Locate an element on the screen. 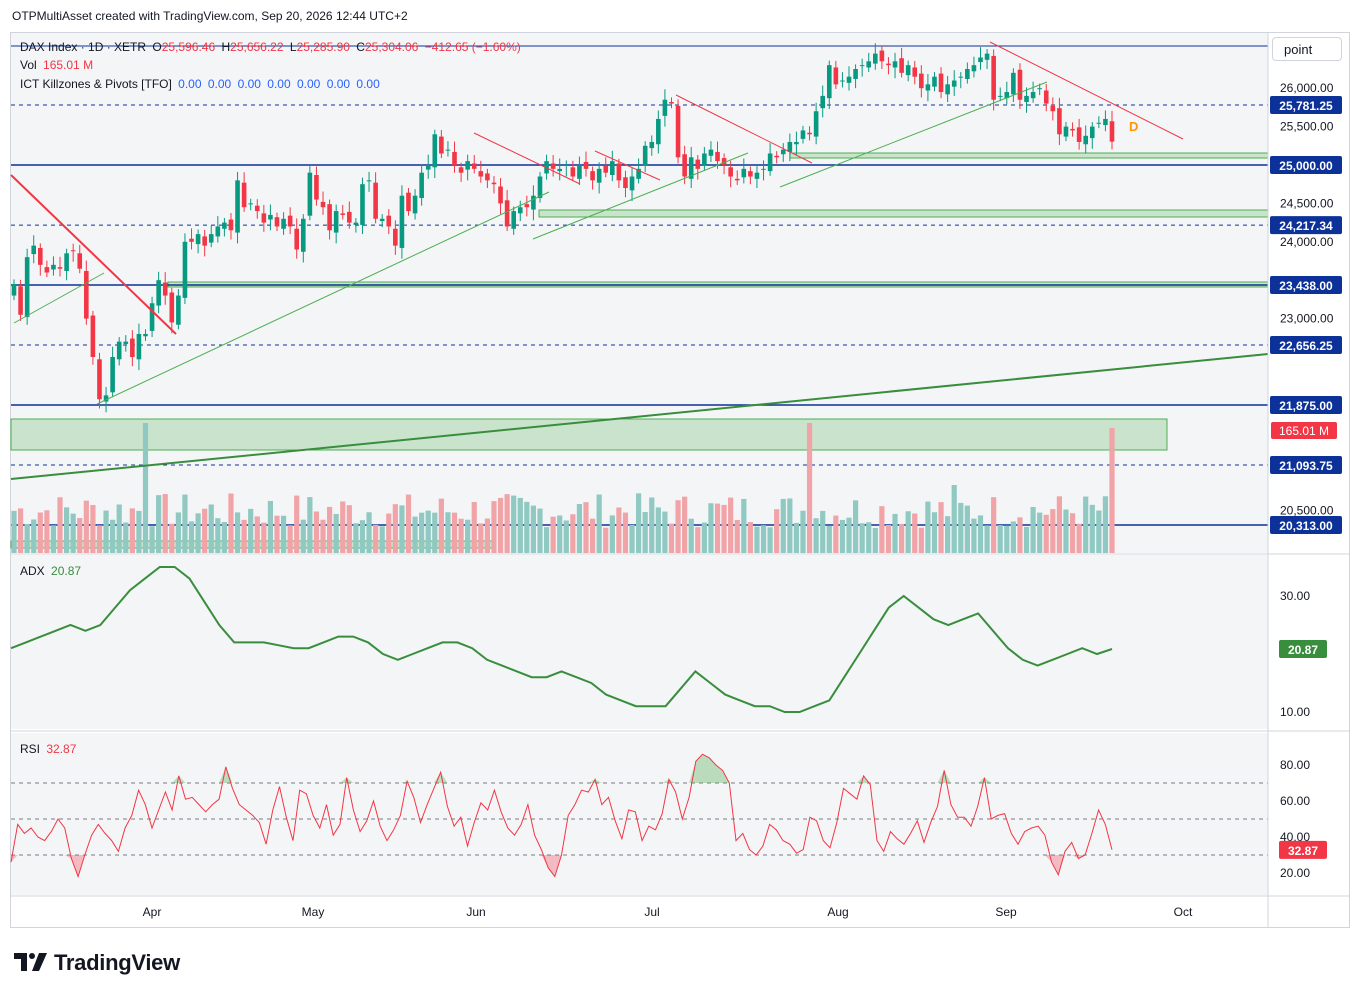 The height and width of the screenshot is (996, 1361). symbol-name: DAX Index · 1D · XETR is located at coordinates (83, 47).